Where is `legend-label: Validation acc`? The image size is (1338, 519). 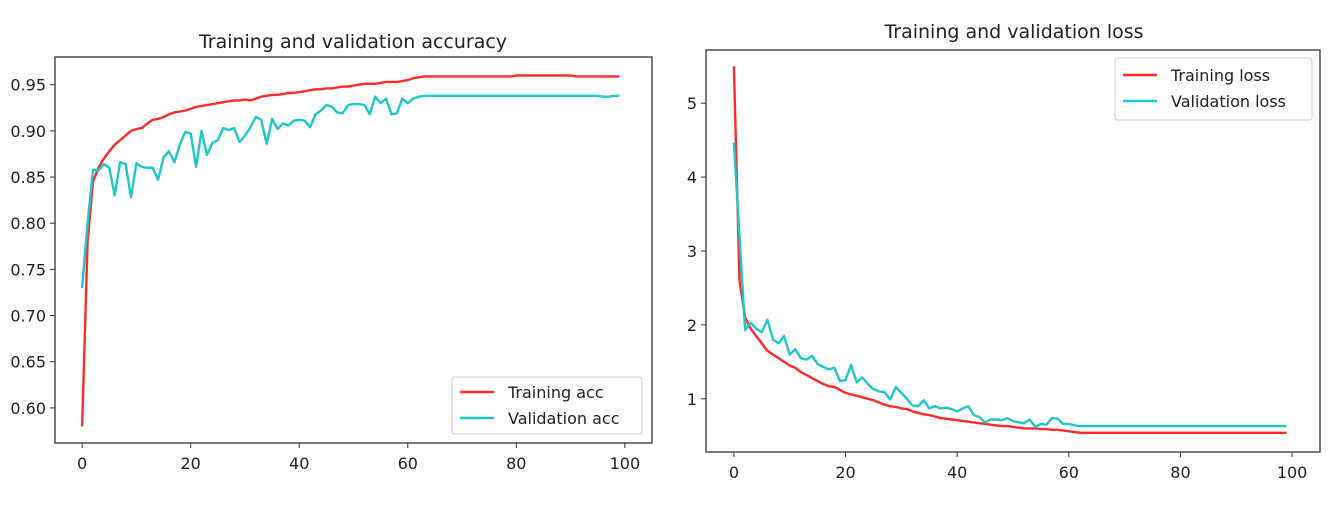 legend-label: Validation acc is located at coordinates (564, 418).